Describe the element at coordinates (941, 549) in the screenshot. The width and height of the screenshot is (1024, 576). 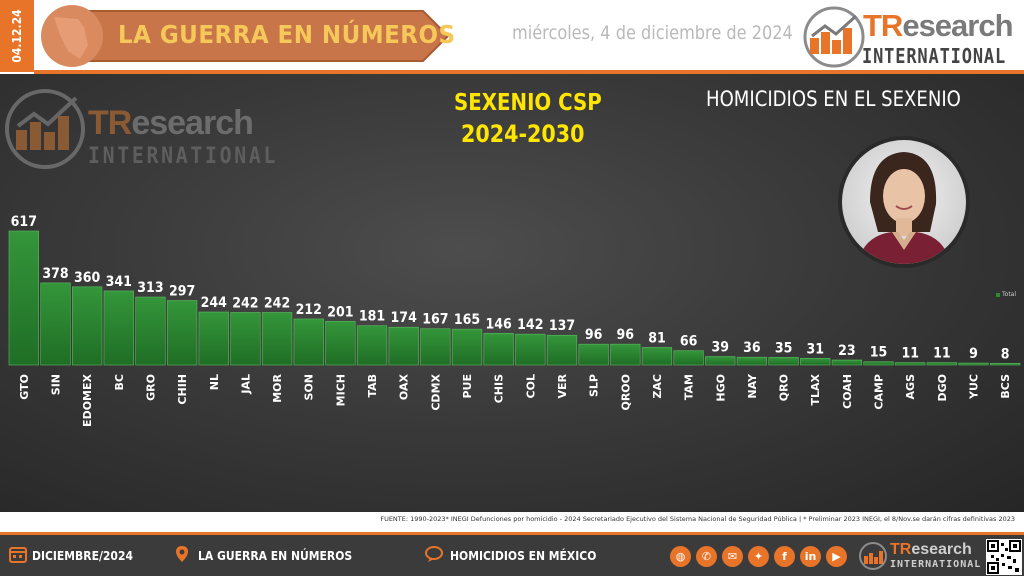
I see `footer-logo-esearch: esearch` at that location.